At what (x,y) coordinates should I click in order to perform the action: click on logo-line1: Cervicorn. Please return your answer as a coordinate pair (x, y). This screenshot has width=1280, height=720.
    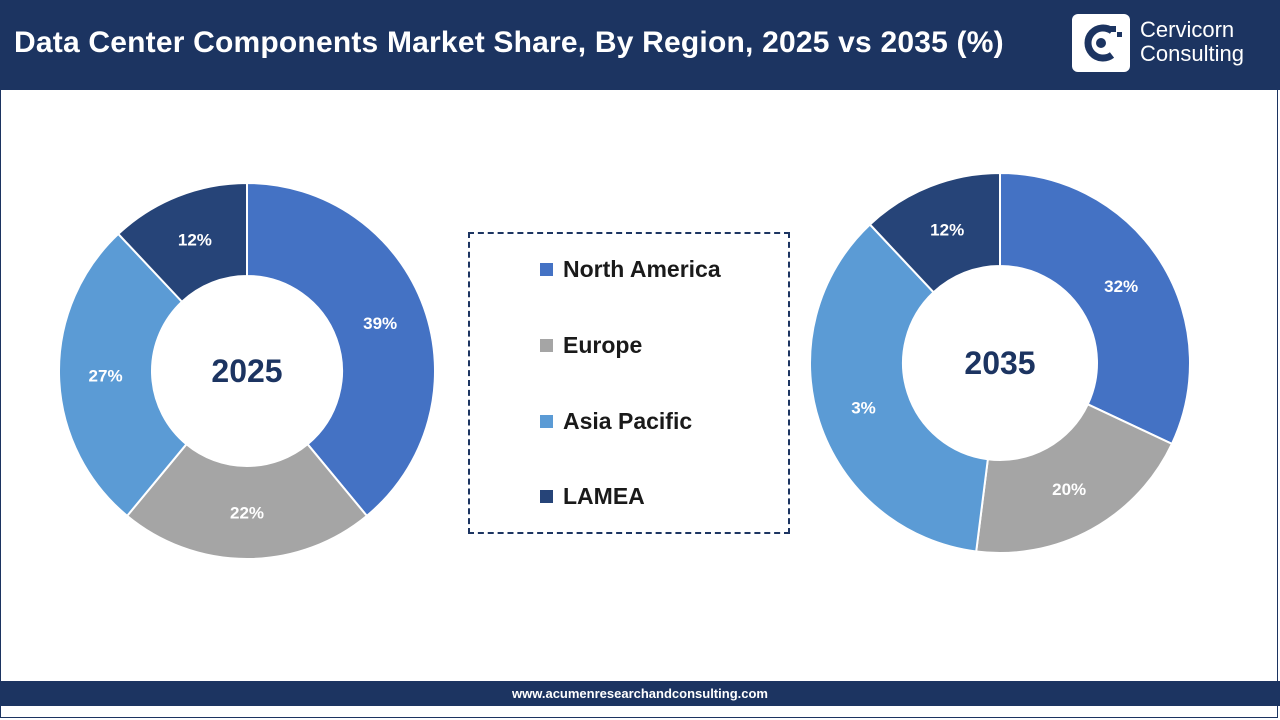
    Looking at the image, I should click on (1192, 30).